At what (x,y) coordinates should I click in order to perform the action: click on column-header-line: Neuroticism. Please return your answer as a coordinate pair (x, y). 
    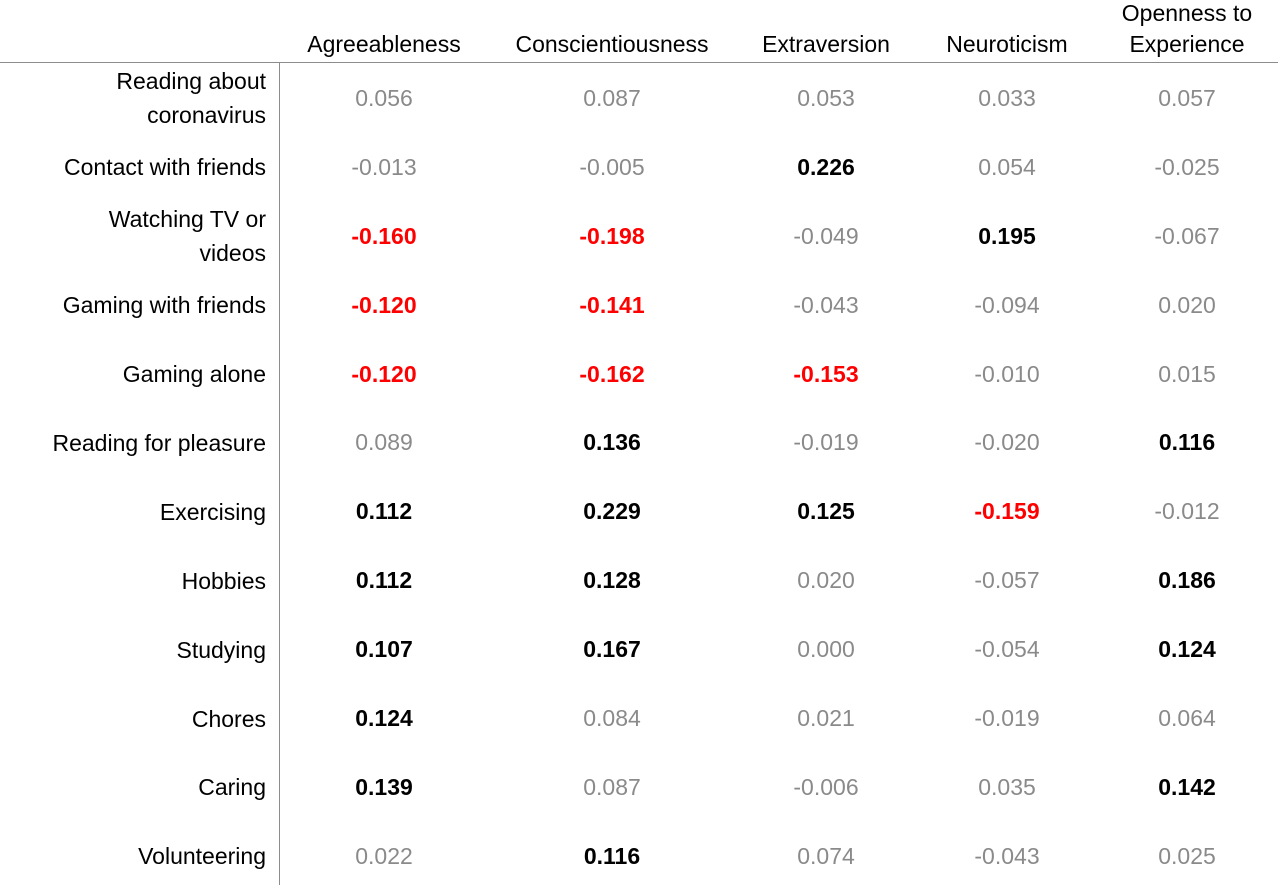
    Looking at the image, I should click on (1007, 44).